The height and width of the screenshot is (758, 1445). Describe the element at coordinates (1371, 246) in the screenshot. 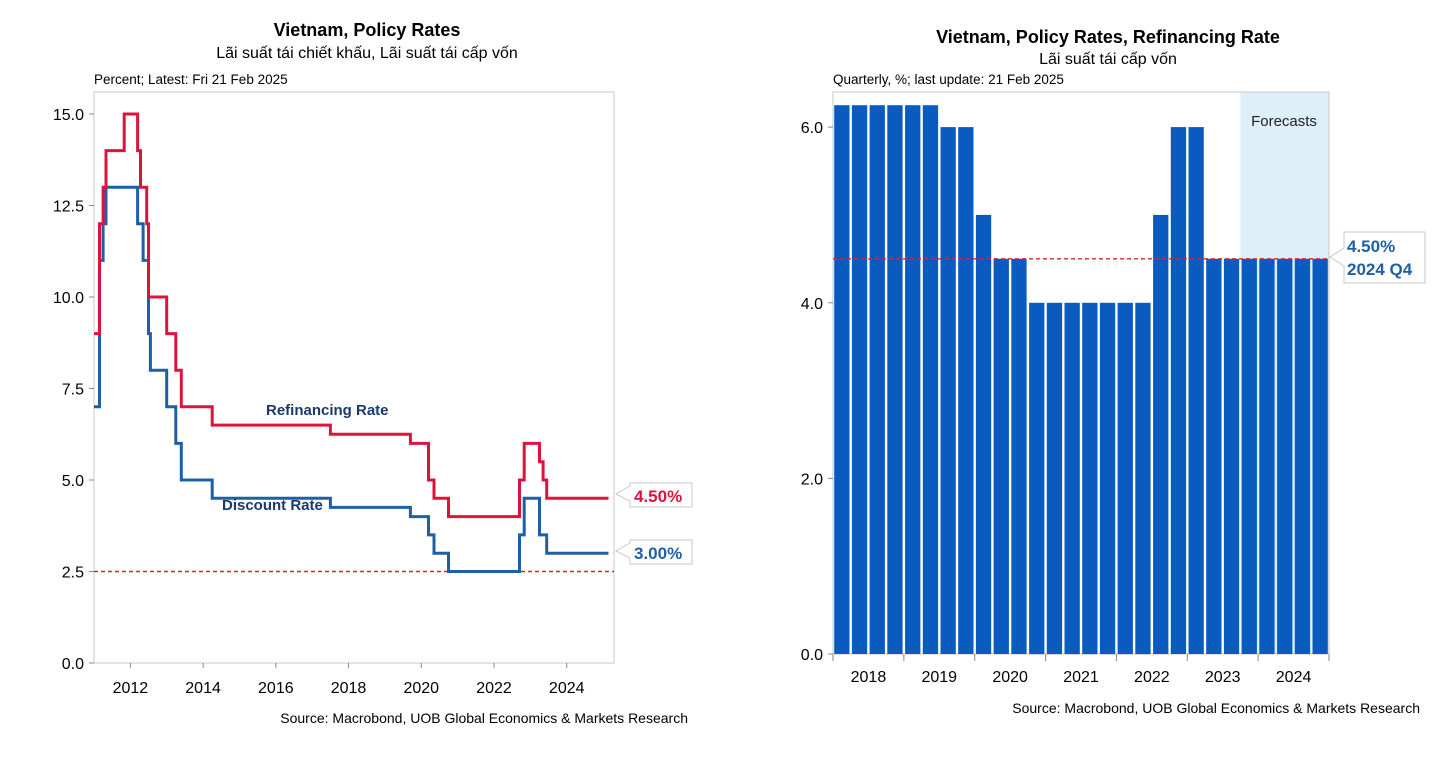

I see `bar-callout-value: 4.50%` at that location.